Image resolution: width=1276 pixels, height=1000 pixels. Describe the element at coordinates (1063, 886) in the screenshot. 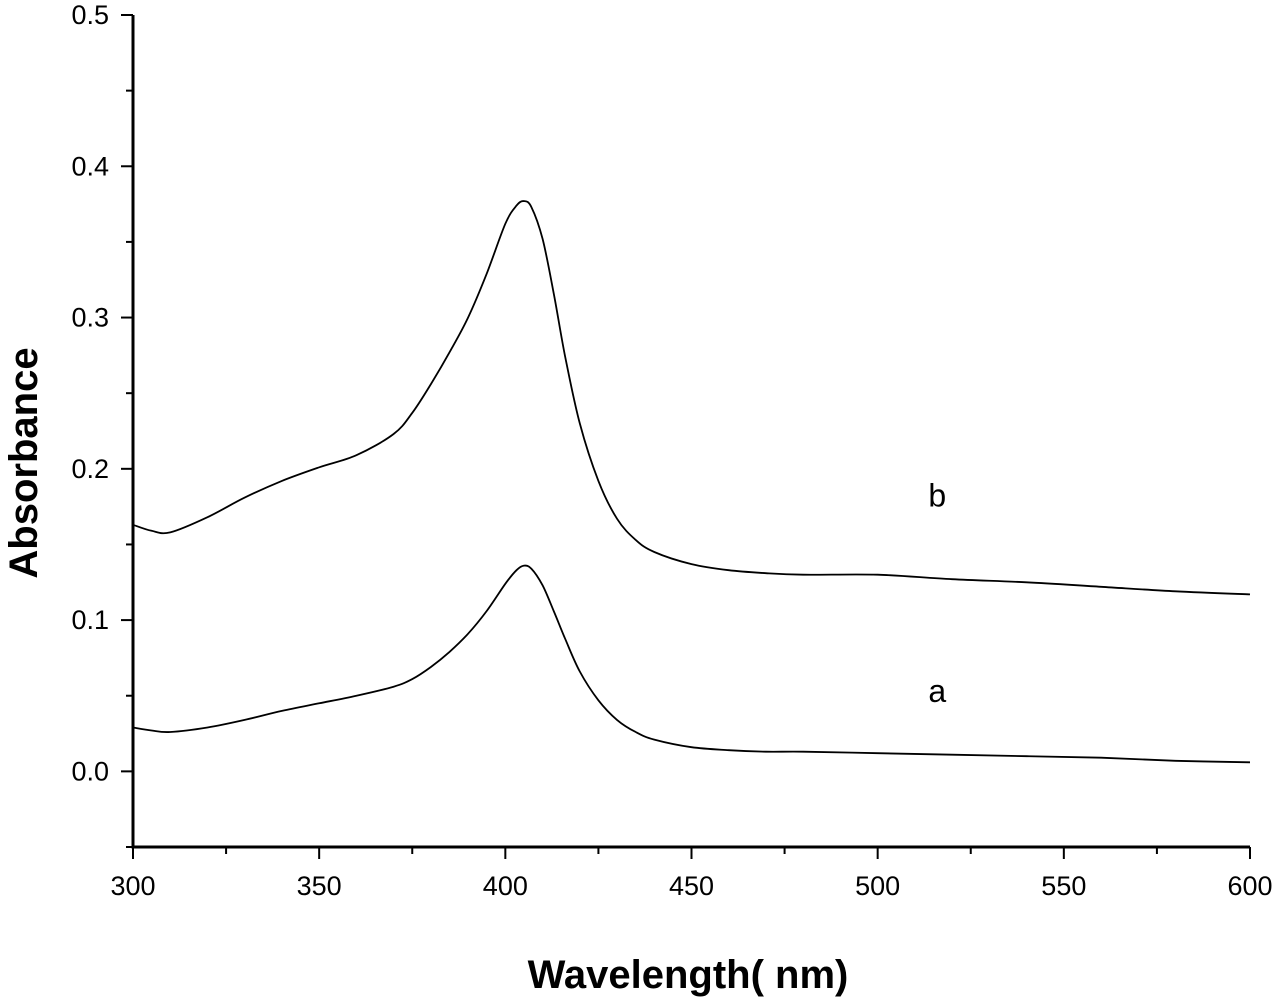

I see `x-tick-label: 550` at that location.